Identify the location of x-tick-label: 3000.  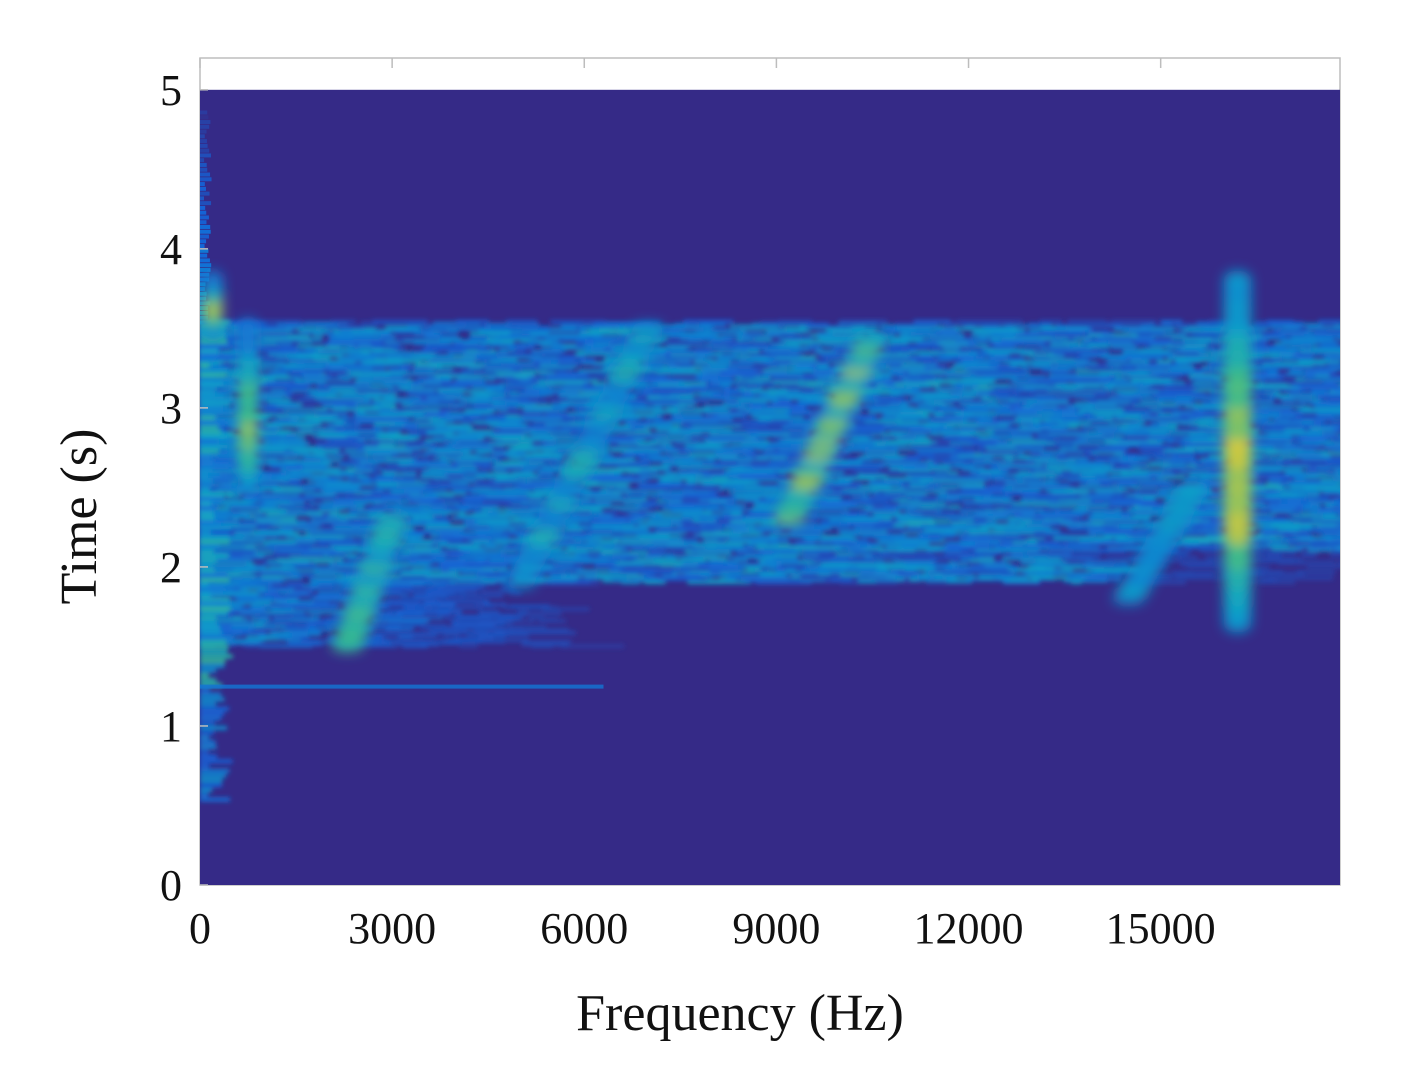
(392, 928).